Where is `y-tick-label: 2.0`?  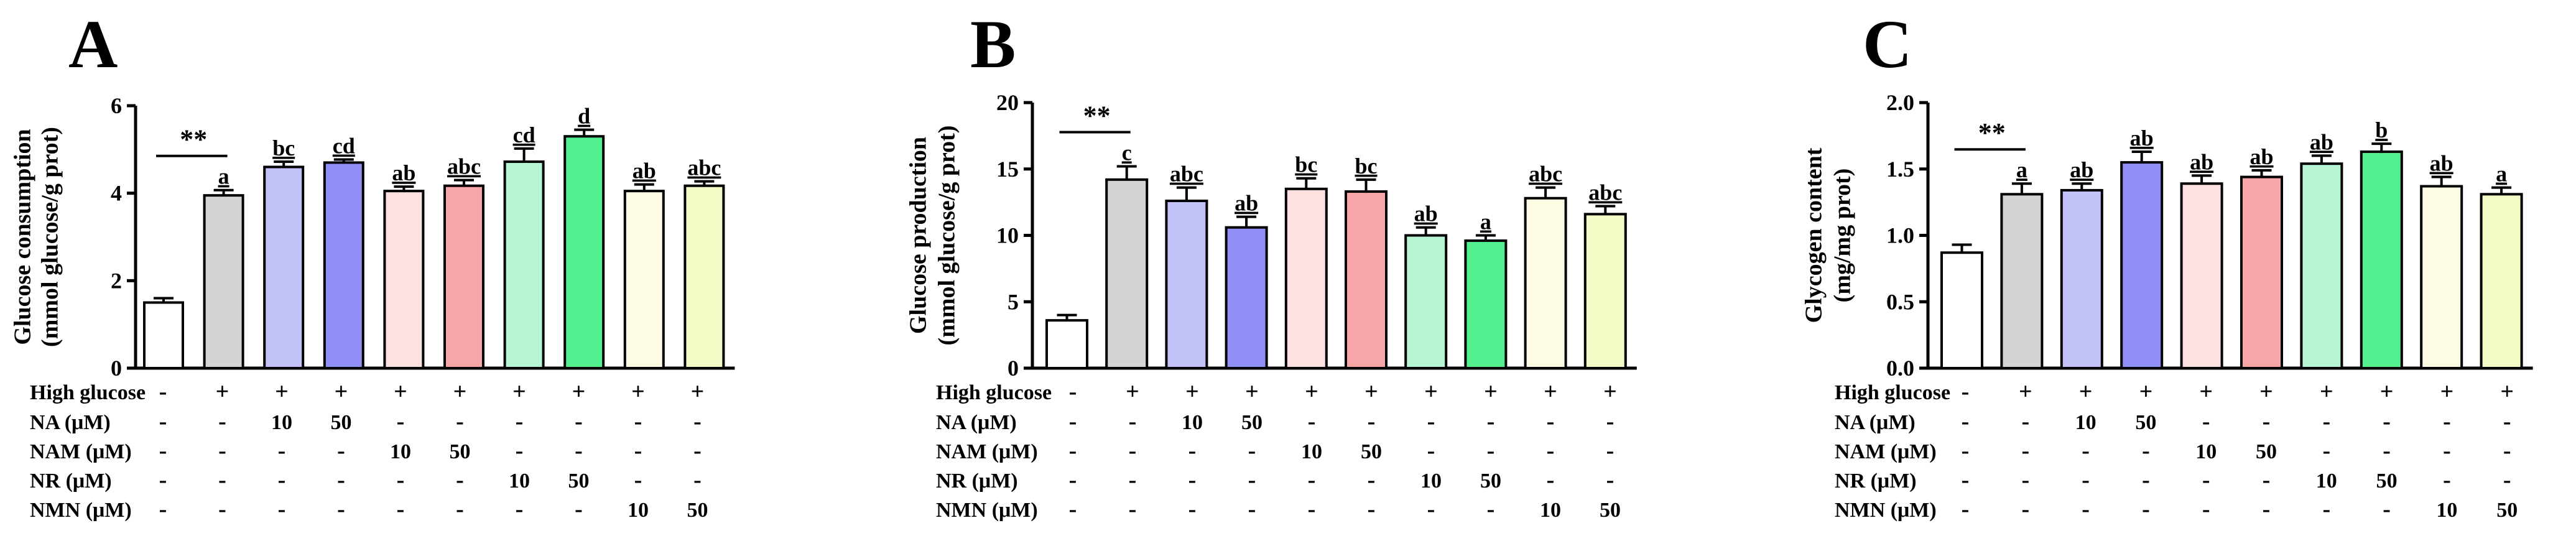 y-tick-label: 2.0 is located at coordinates (1900, 103).